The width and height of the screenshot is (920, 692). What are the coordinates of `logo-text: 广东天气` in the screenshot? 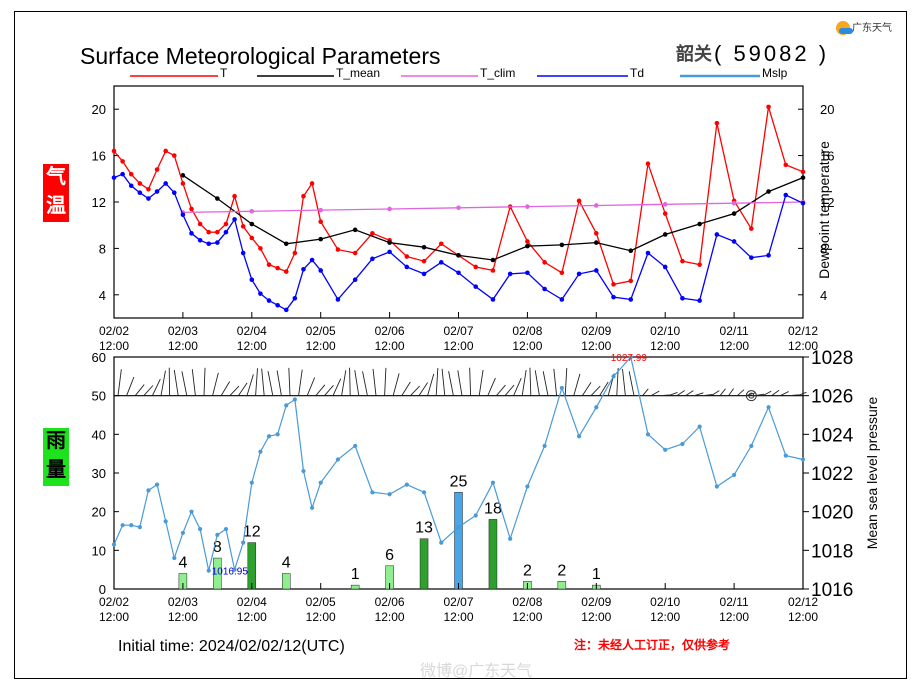 It's located at (872, 28).